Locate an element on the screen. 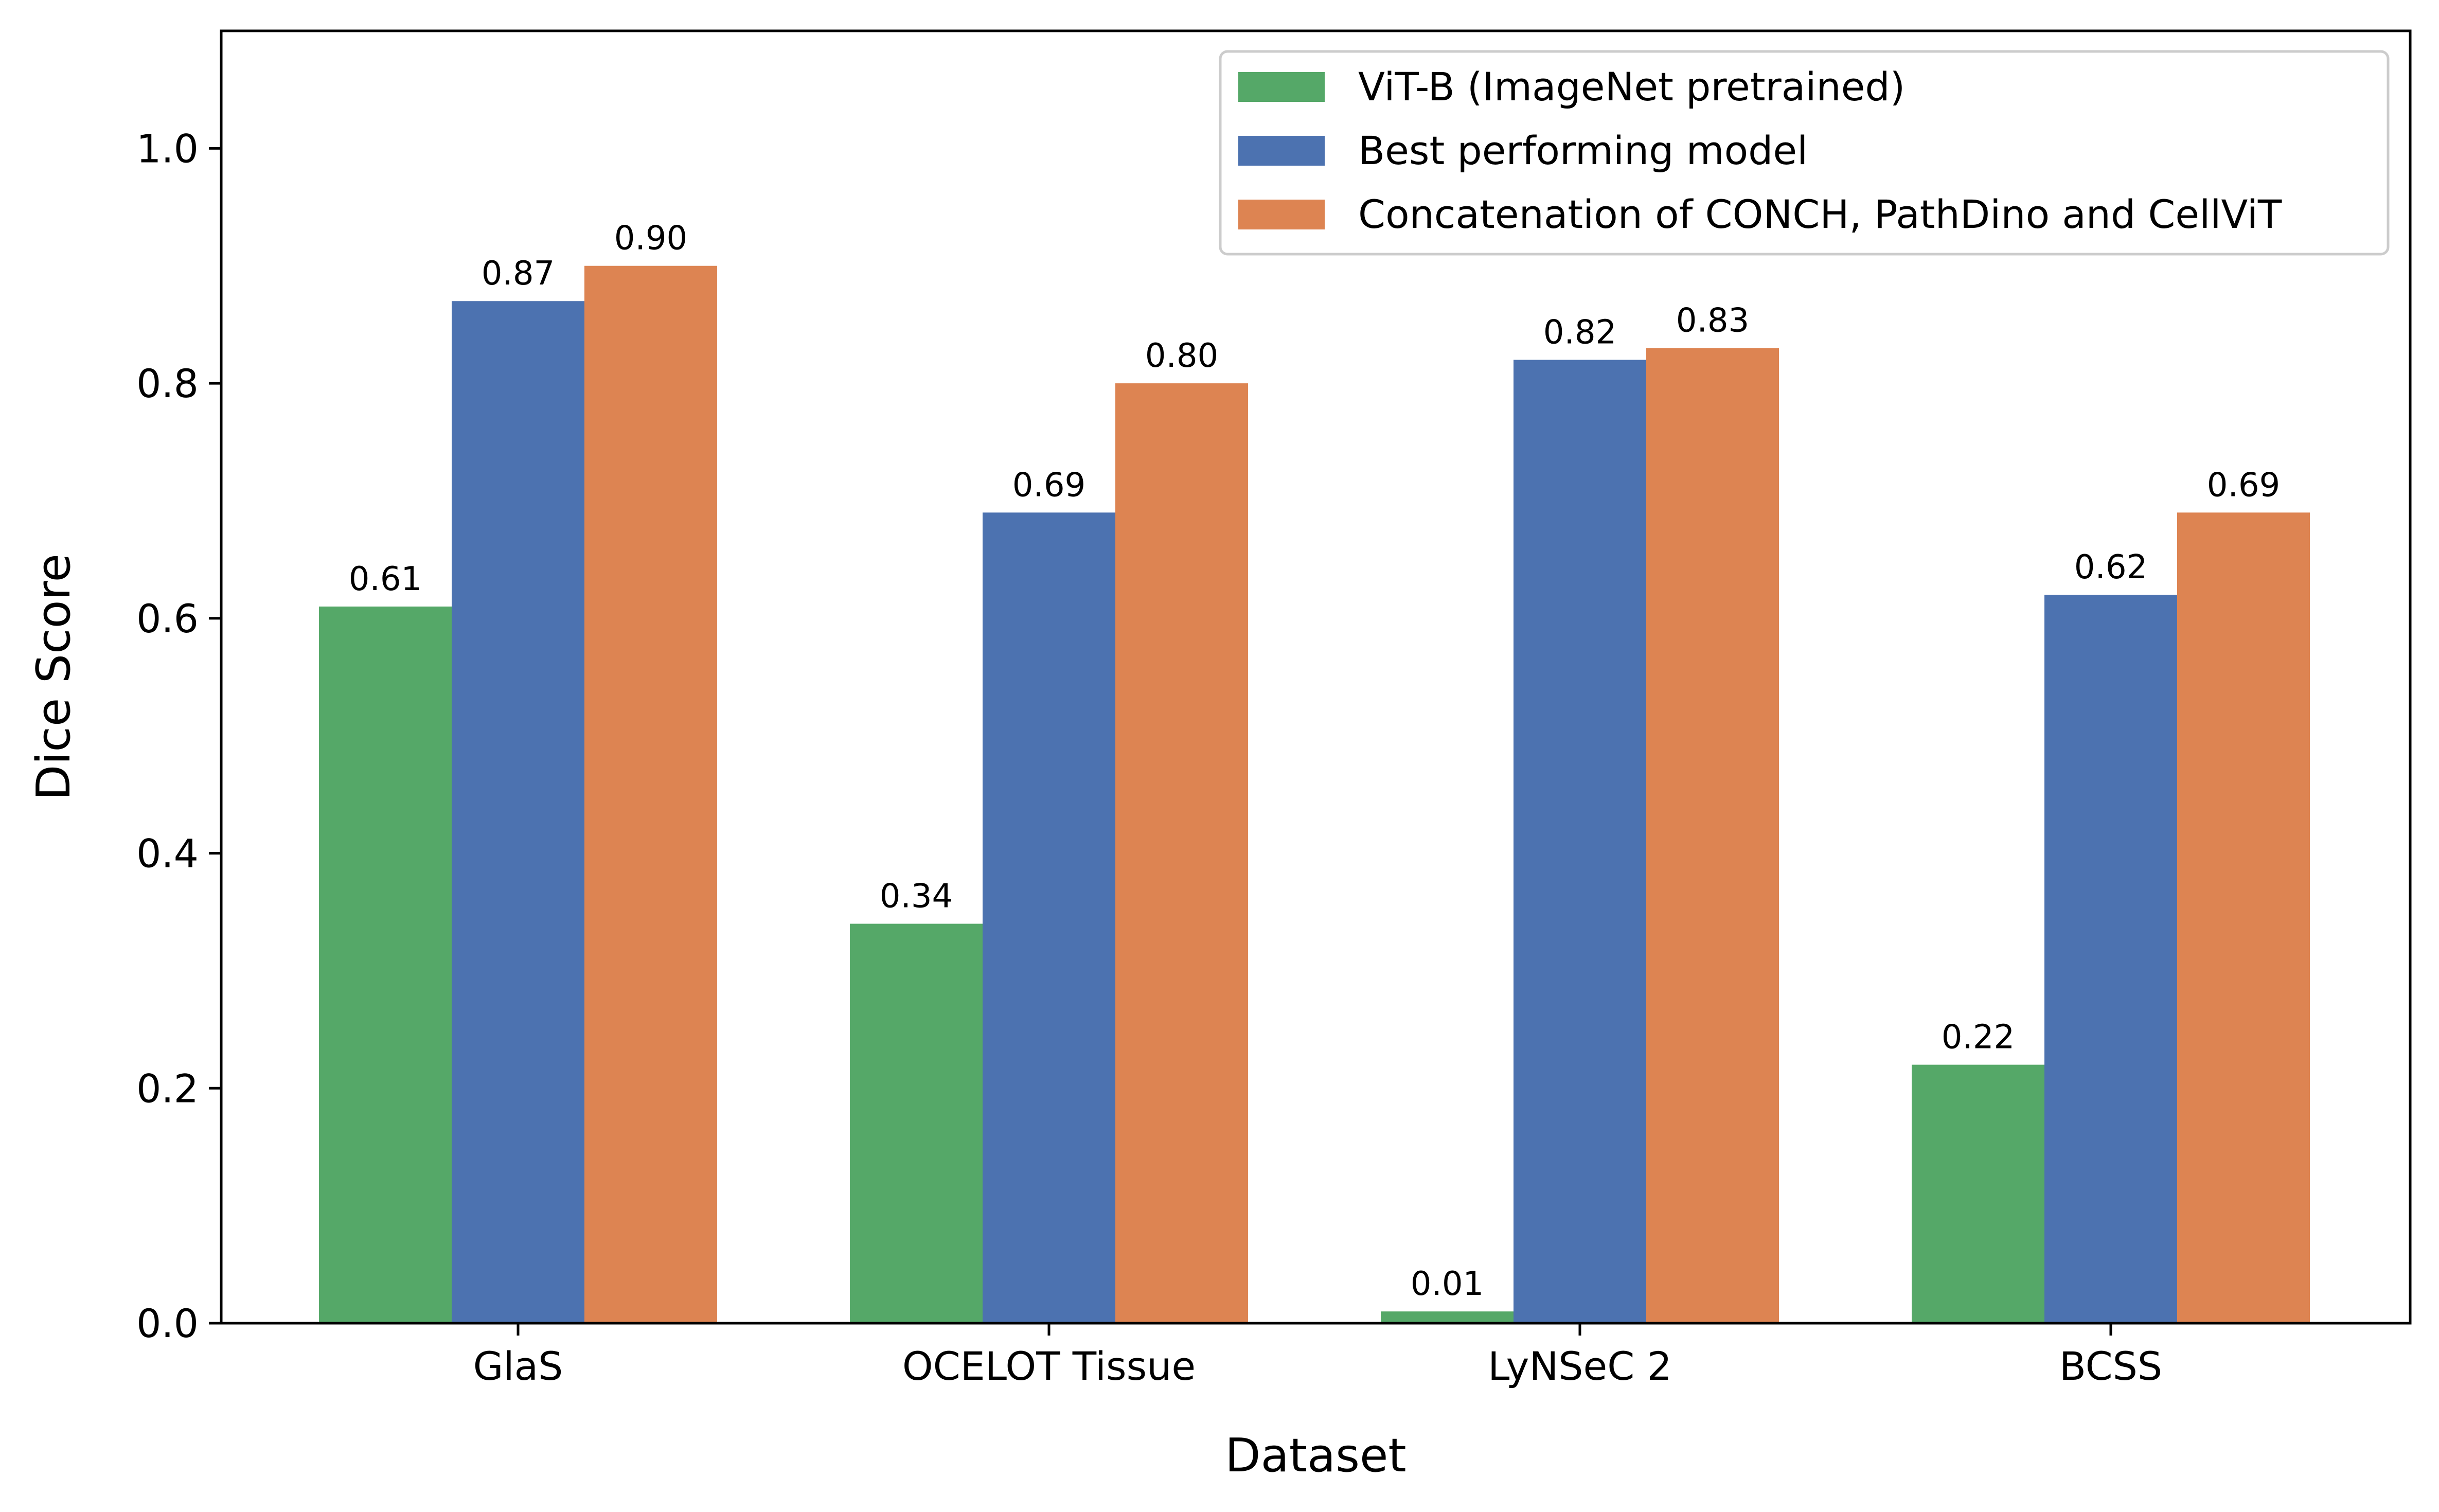 Image resolution: width=2439 pixels, height=1512 pixels. x-tick-label-0: GlaS is located at coordinates (518, 1366).